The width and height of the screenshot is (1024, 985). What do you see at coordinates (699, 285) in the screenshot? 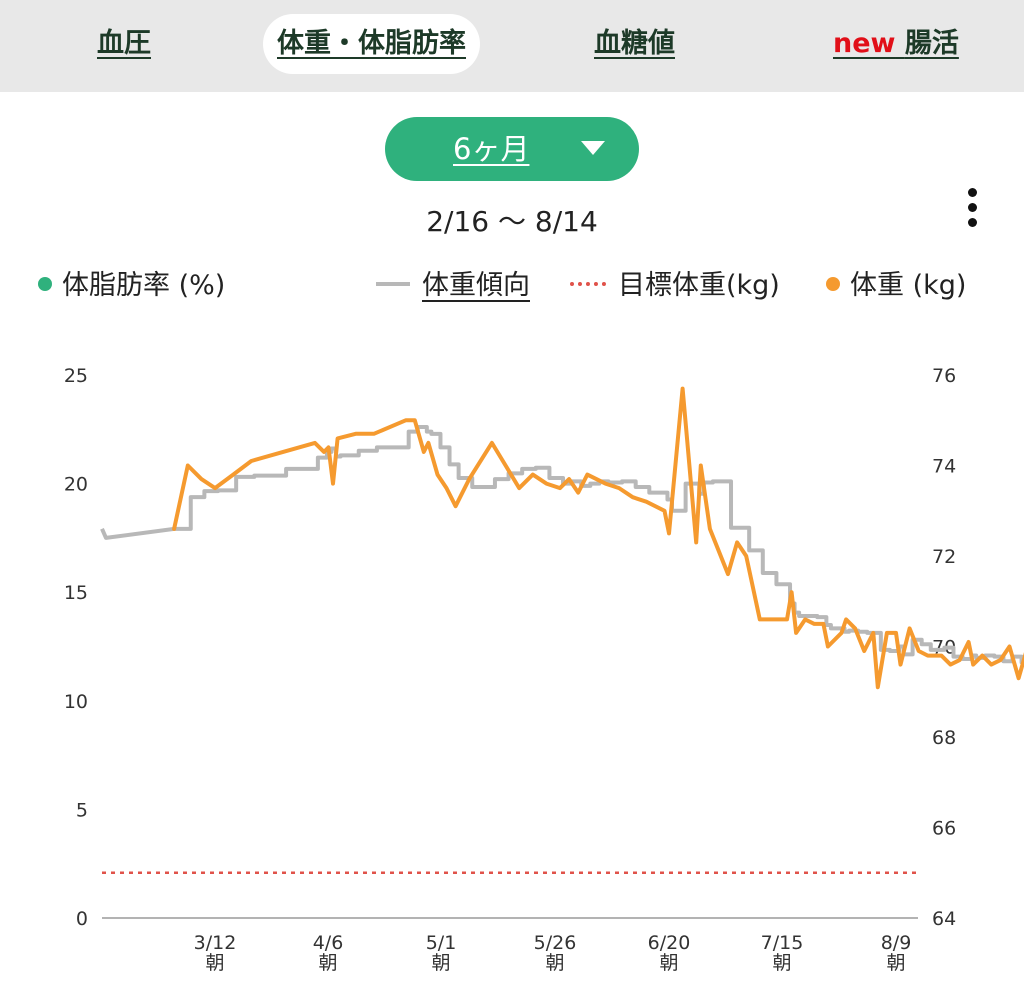
I see `legend-target-label: 目標体重(kg)` at bounding box center [699, 285].